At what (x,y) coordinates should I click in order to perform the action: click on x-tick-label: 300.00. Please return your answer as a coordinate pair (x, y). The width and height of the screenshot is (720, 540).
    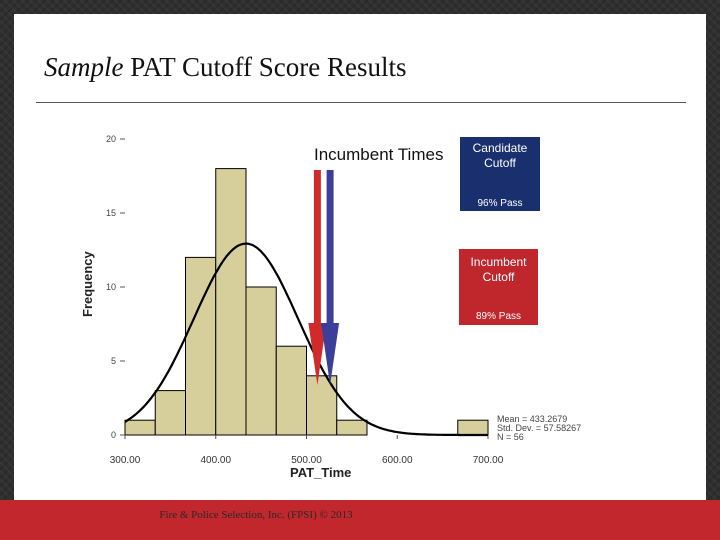
    Looking at the image, I should click on (125, 460).